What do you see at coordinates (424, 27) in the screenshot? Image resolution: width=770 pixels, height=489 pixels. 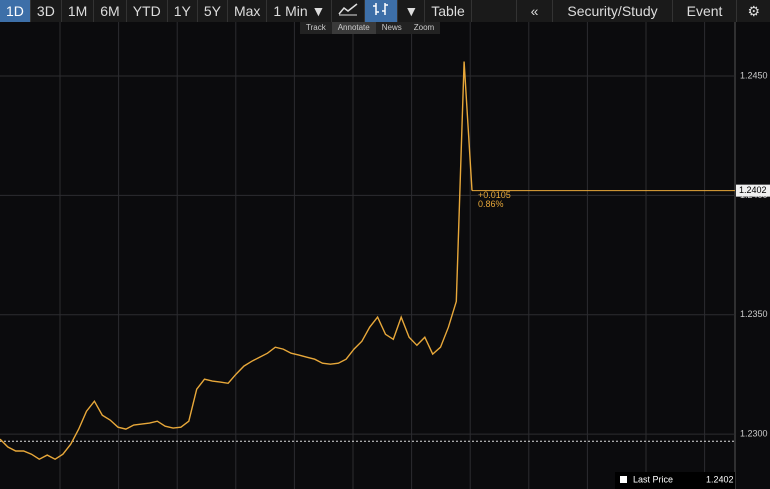 I see `subtool-button: Zoom` at bounding box center [424, 27].